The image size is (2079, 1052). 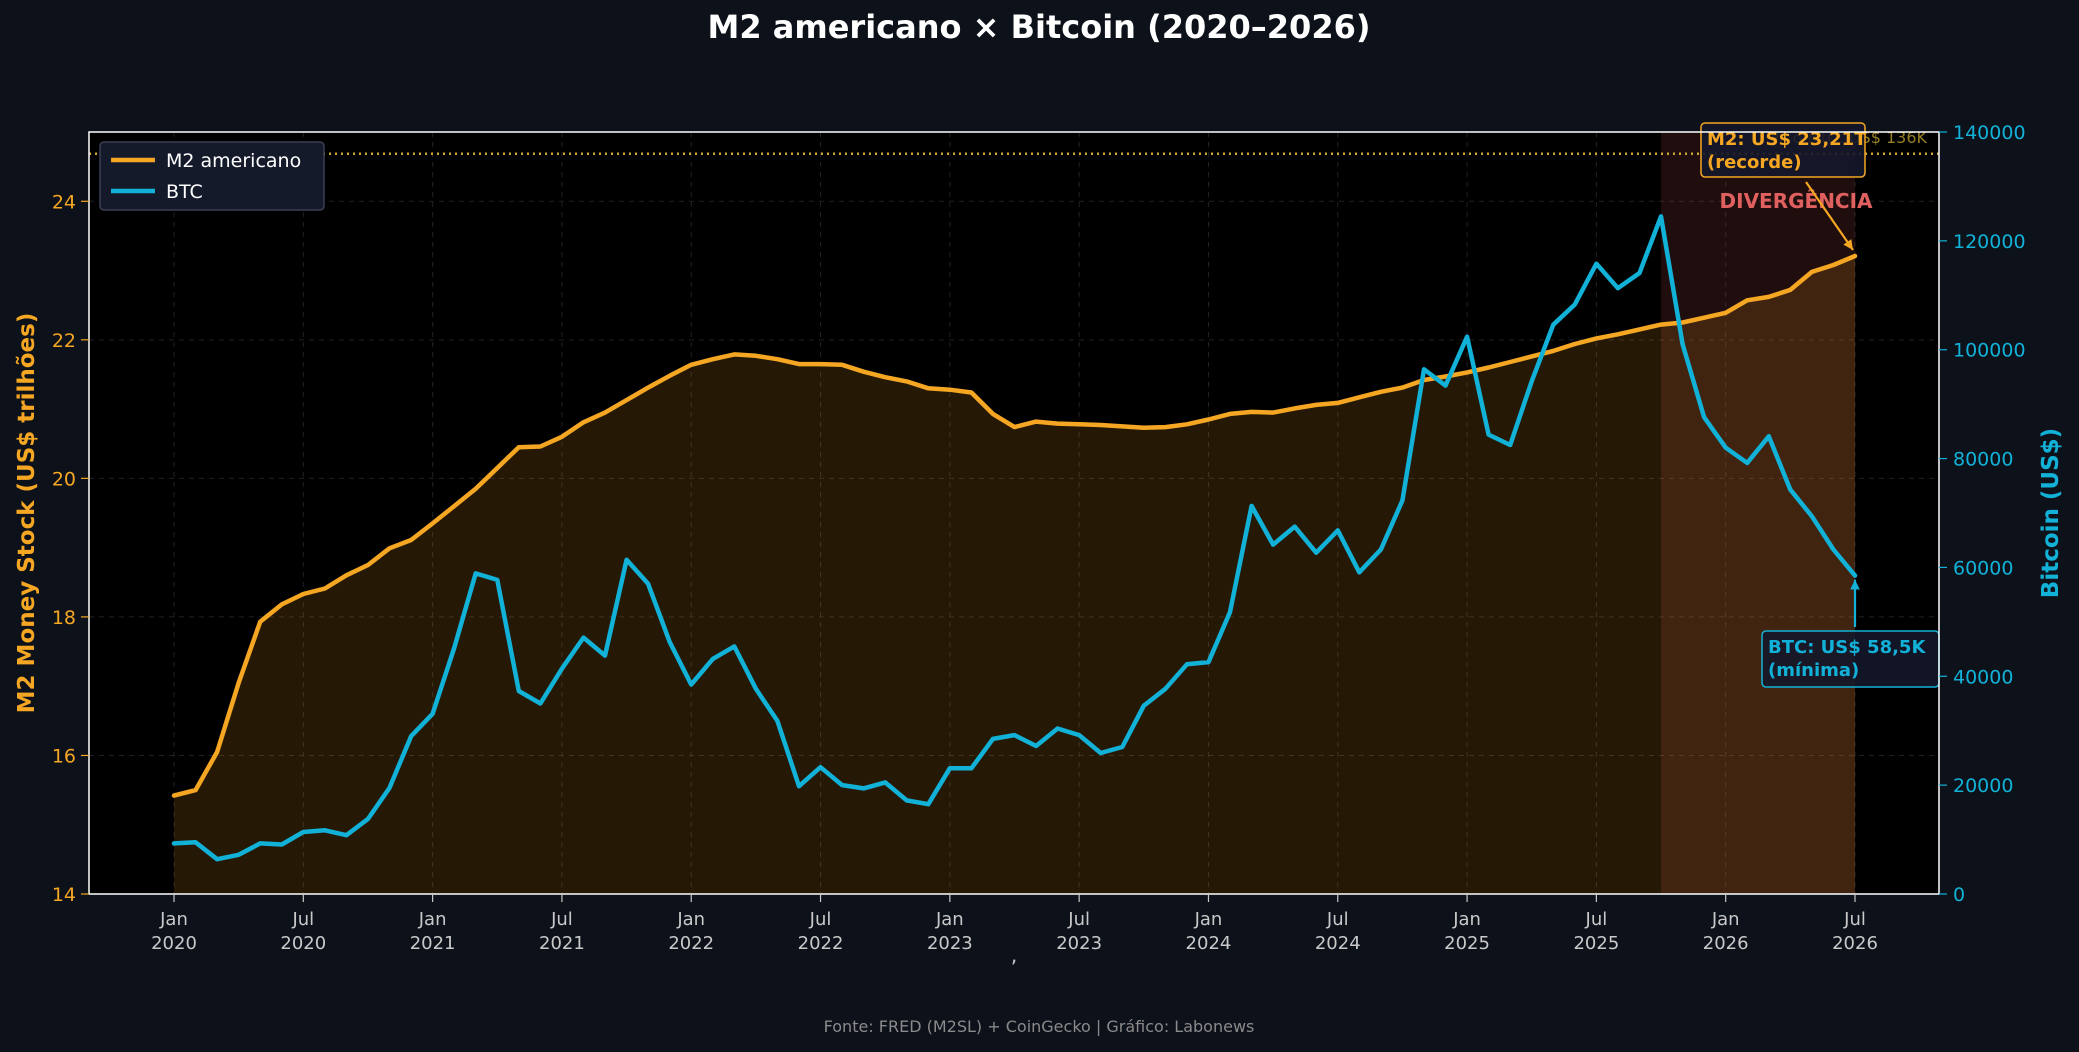 I want to click on divergence-region: DIVERGÊNCIA, so click(x=1767, y=513).